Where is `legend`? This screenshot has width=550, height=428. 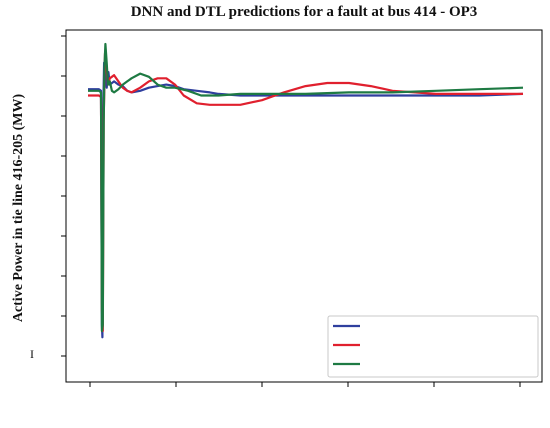 legend is located at coordinates (433, 346).